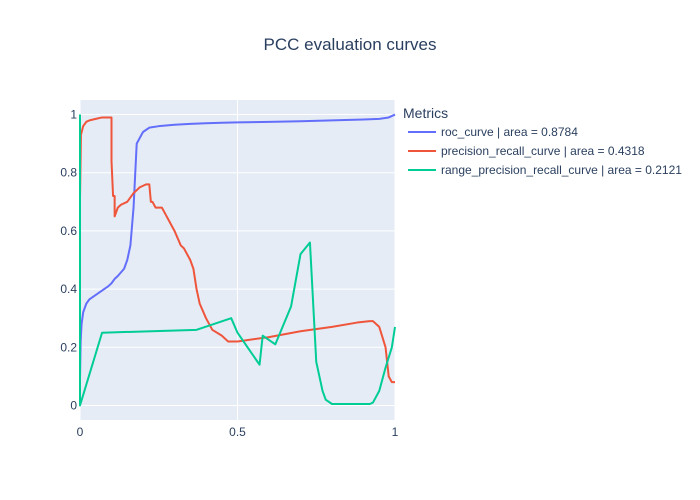 The height and width of the screenshot is (500, 700). I want to click on legend-item: precision_recall_curve | area = 0.4318, so click(526, 151).